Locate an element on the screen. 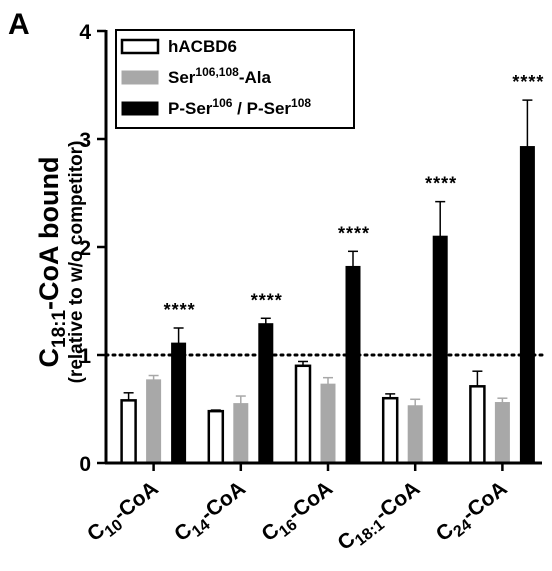  x-tick-label: C16-CoA is located at coordinates (298, 513).